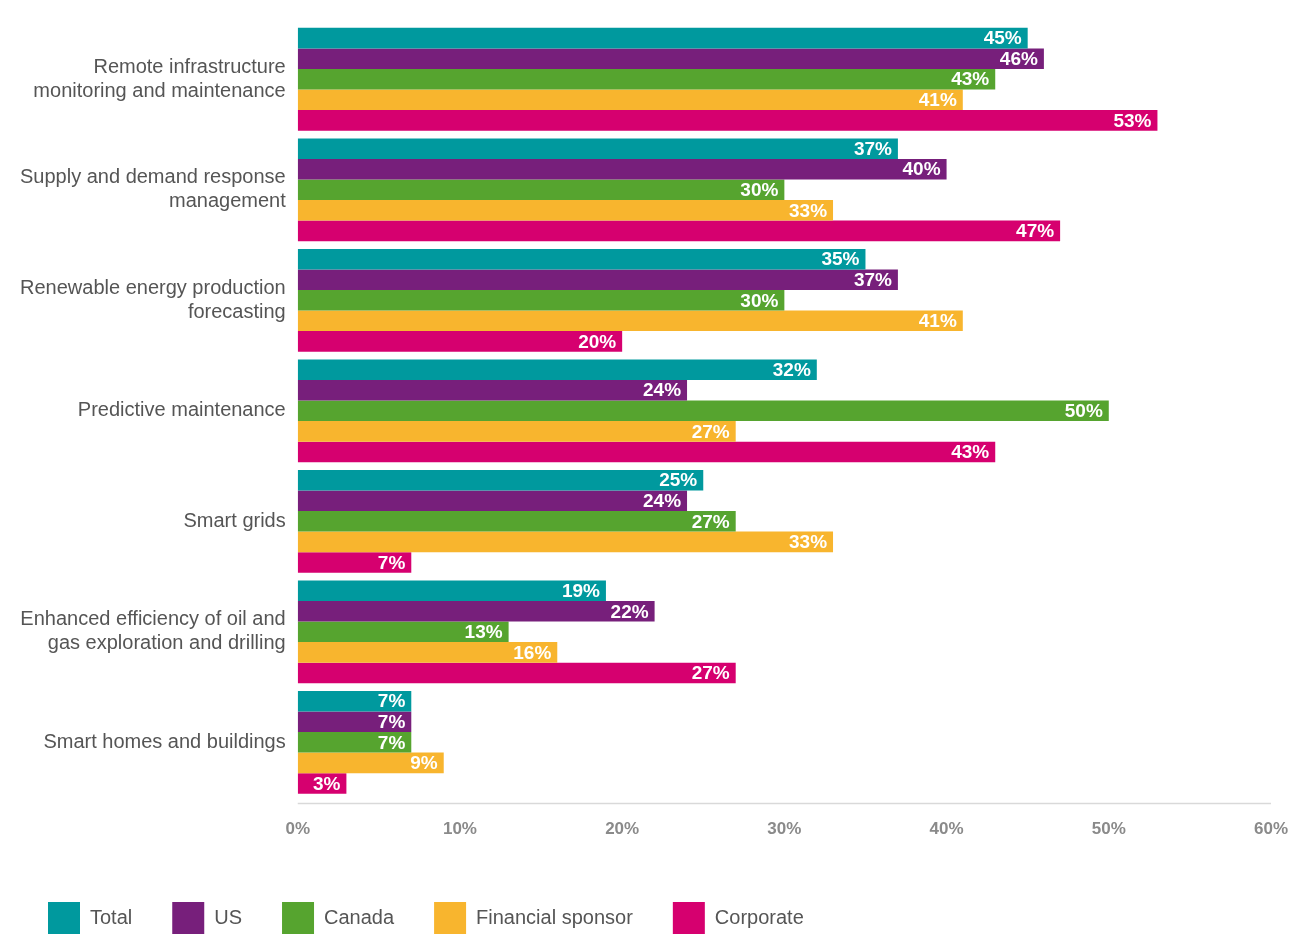 The height and width of the screenshot is (944, 1310). What do you see at coordinates (153, 298) in the screenshot?
I see `y-tick-label: Renewable energy production forecasting` at bounding box center [153, 298].